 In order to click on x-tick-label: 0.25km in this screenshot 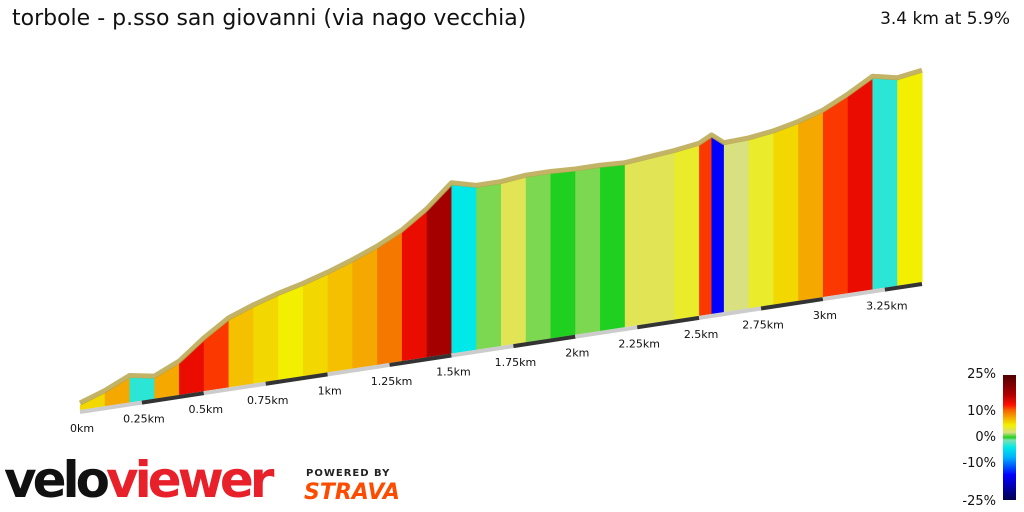, I will do `click(144, 419)`.